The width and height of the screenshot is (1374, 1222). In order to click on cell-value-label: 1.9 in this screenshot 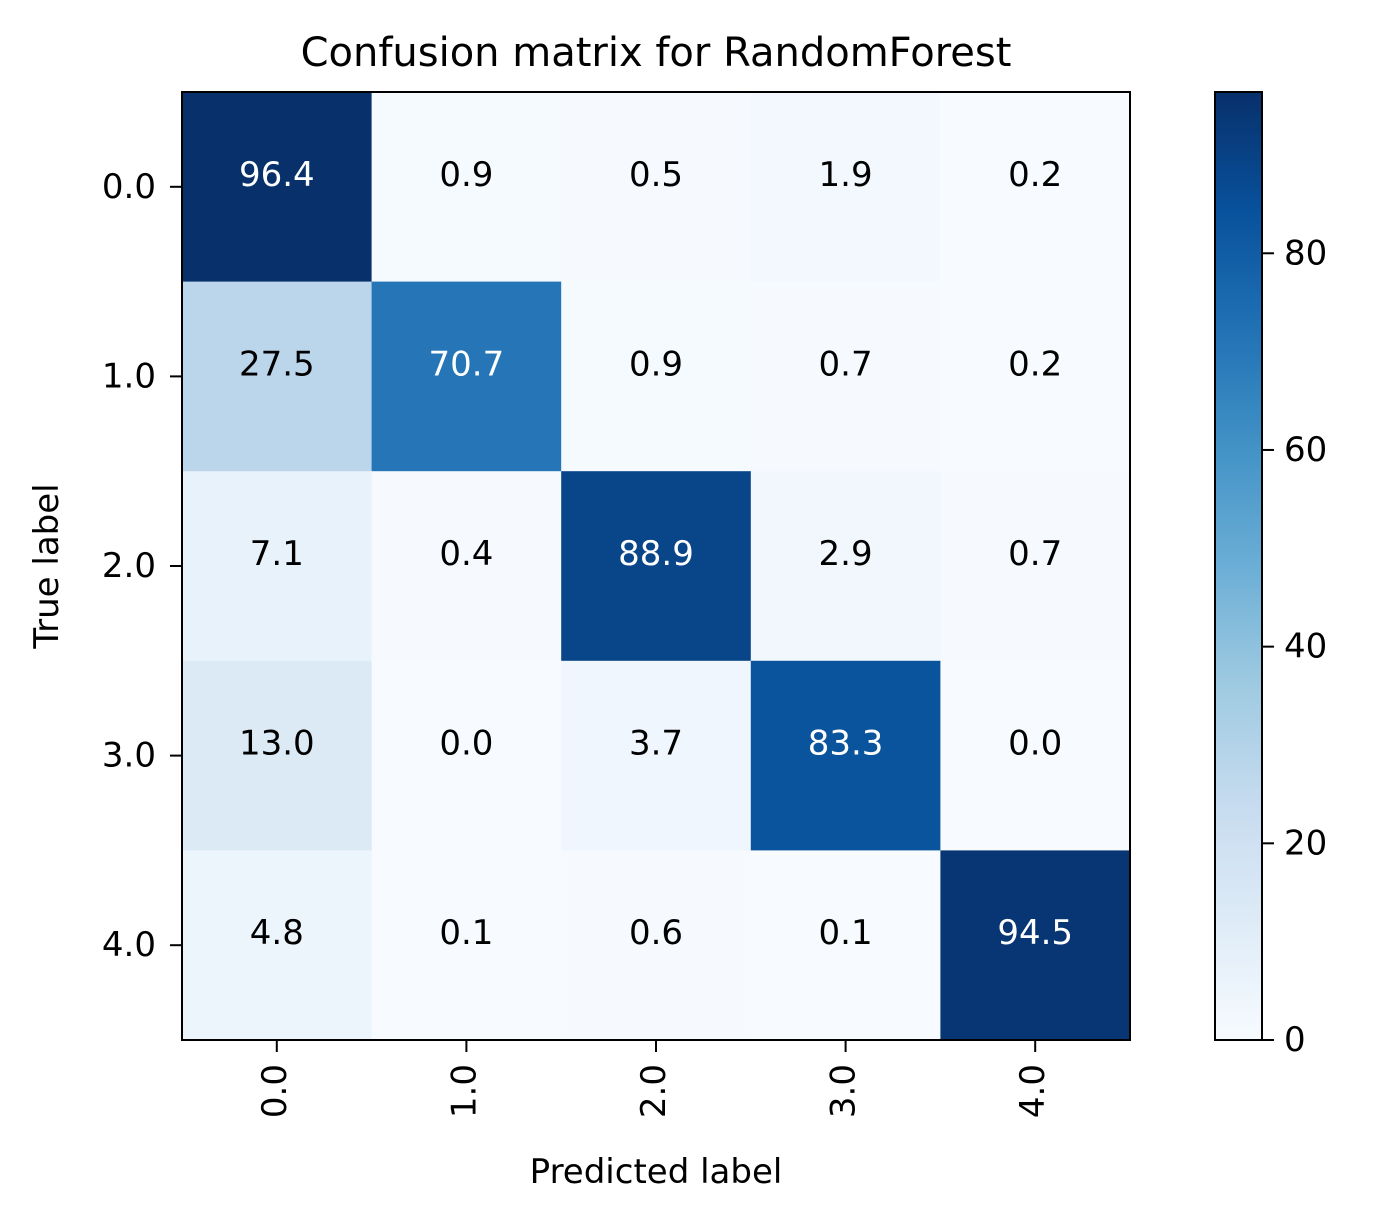, I will do `click(846, 175)`.